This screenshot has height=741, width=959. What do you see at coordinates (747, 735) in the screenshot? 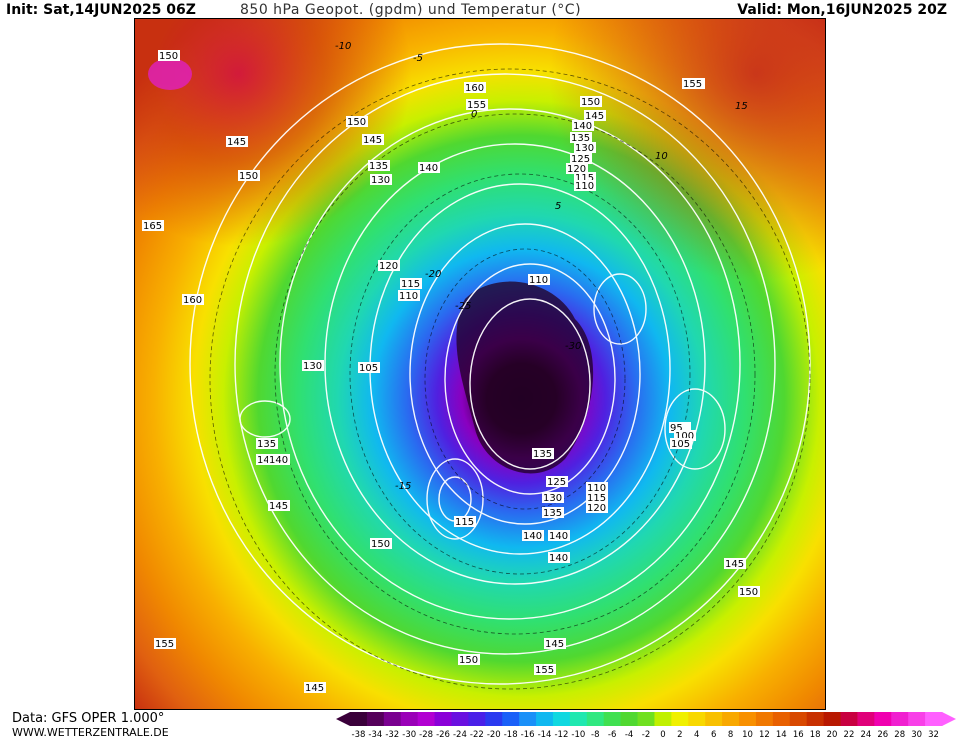
I see `legend-tick-label: 10` at bounding box center [747, 735].